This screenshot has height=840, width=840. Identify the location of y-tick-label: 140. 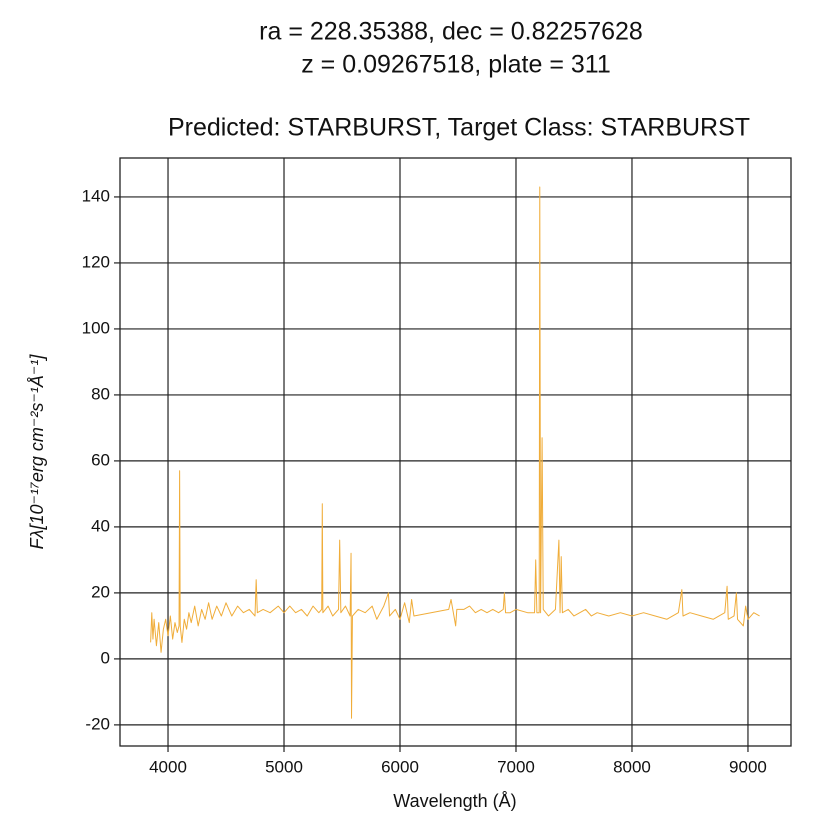
(96, 195).